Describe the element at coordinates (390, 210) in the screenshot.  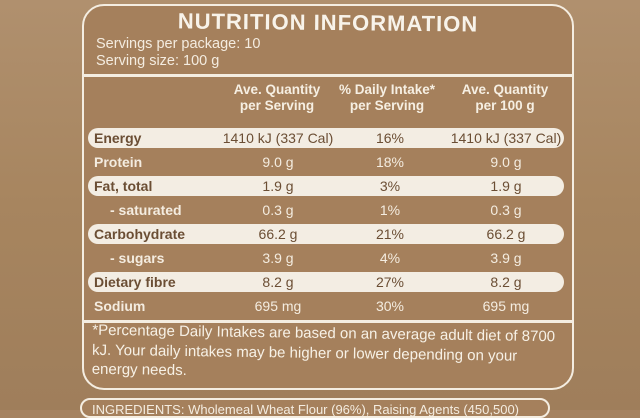
I see `daily-intake-value: 1%` at that location.